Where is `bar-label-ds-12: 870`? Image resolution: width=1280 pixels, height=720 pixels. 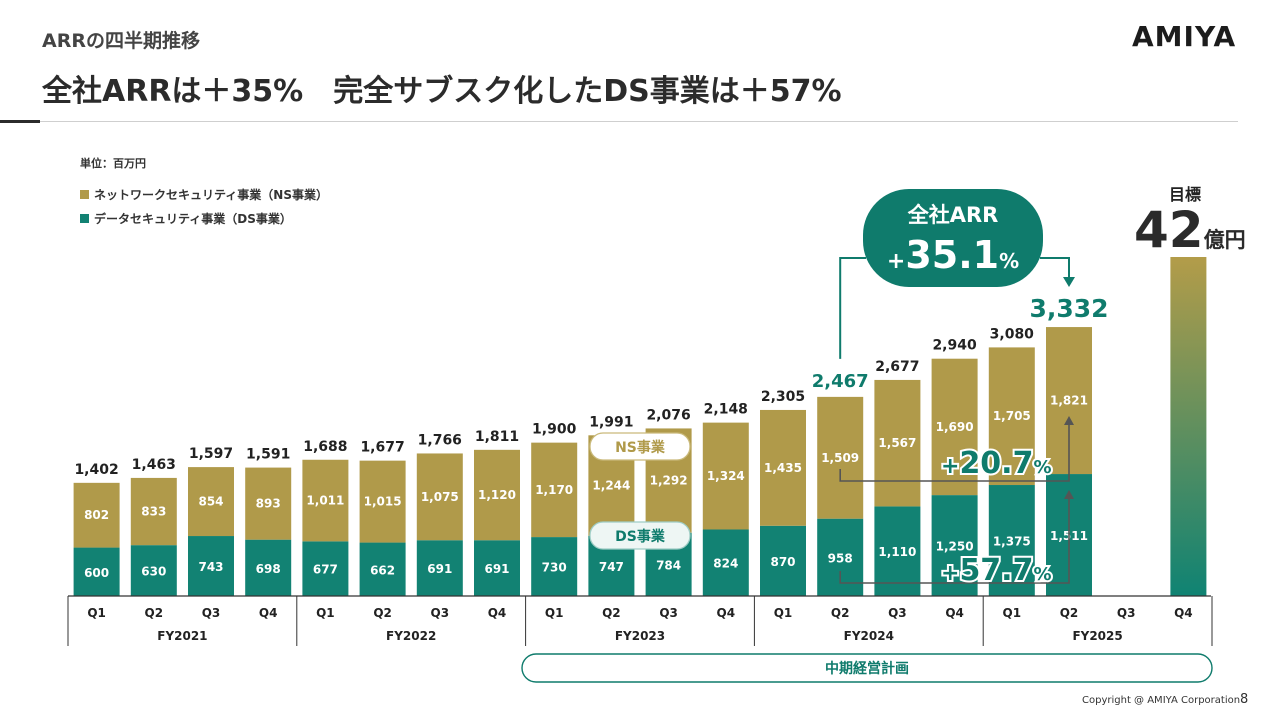 bar-label-ds-12: 870 is located at coordinates (782, 562).